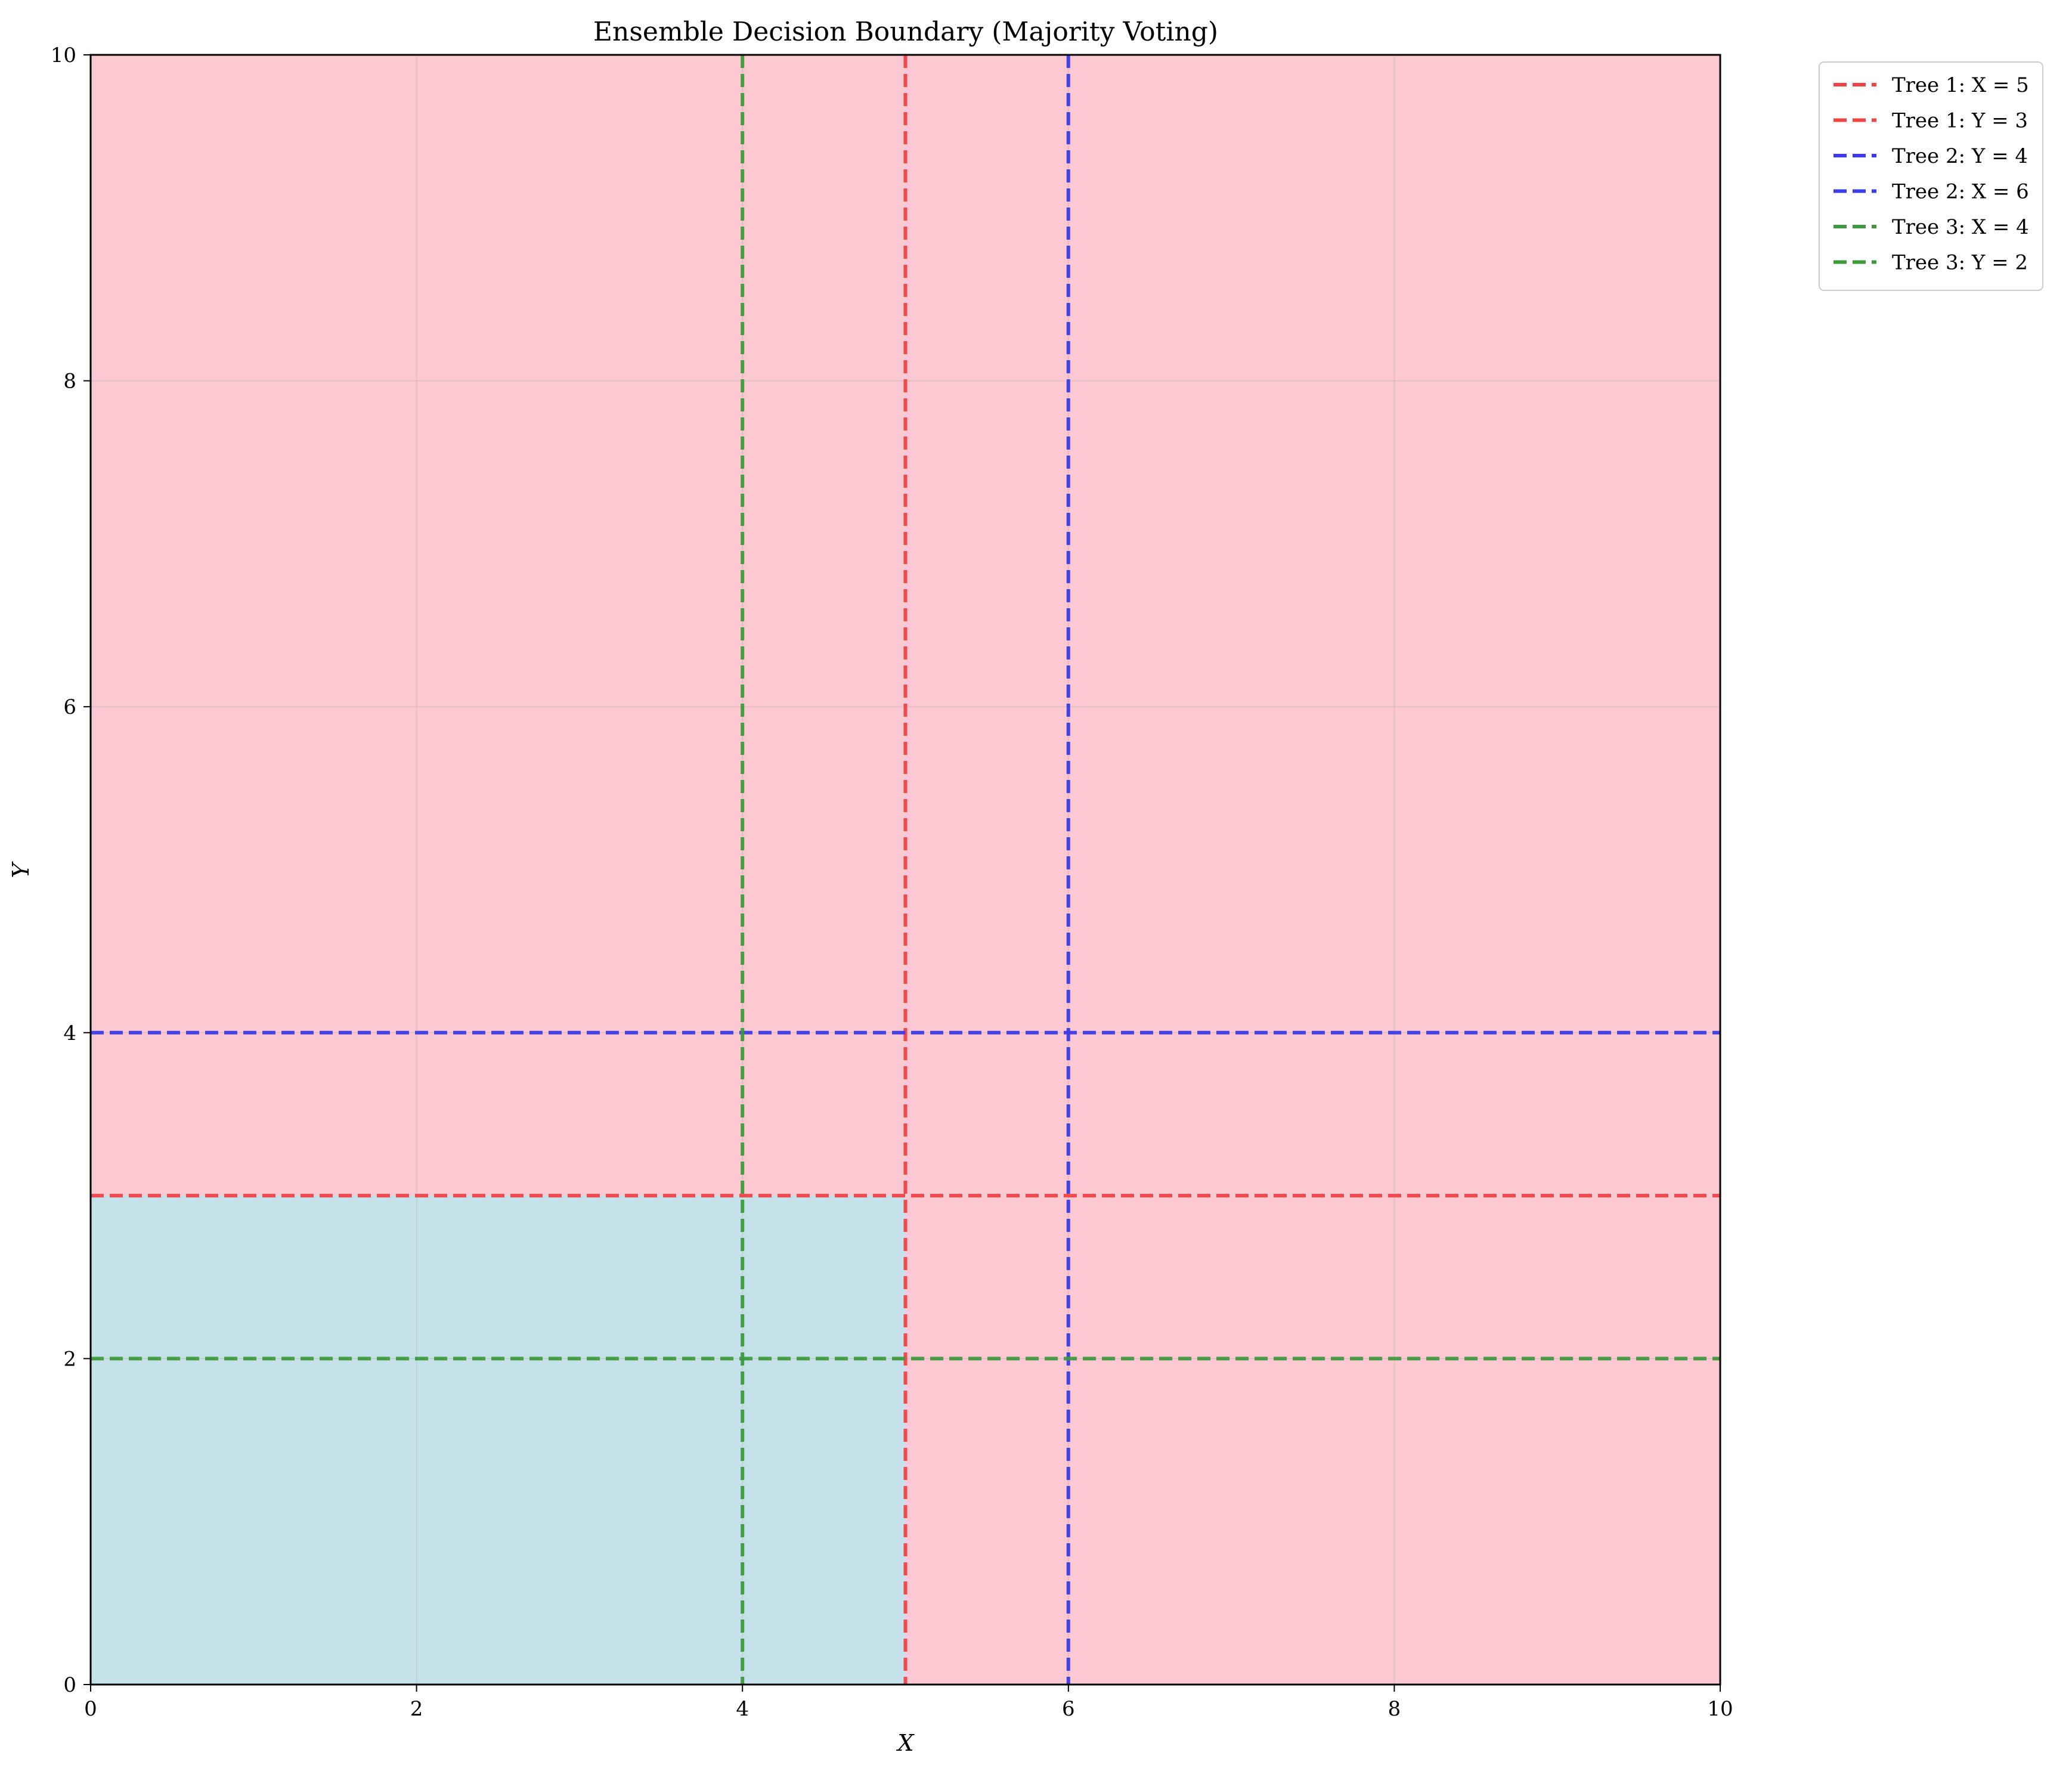  What do you see at coordinates (63, 56) in the screenshot?
I see `y-tick-label: 10` at bounding box center [63, 56].